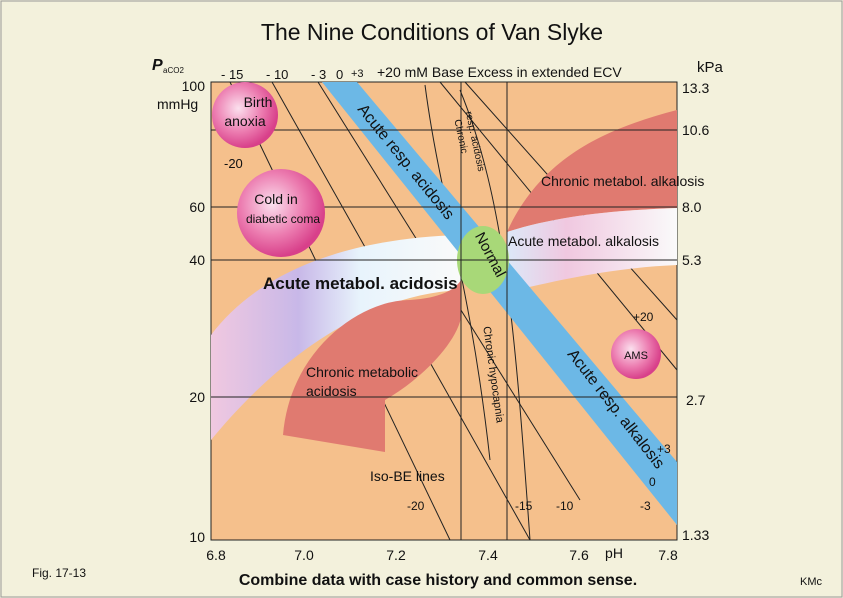 Image resolution: width=843 pixels, height=598 pixels. What do you see at coordinates (614, 553) in the screenshot?
I see `x-axis-label: pH` at bounding box center [614, 553].